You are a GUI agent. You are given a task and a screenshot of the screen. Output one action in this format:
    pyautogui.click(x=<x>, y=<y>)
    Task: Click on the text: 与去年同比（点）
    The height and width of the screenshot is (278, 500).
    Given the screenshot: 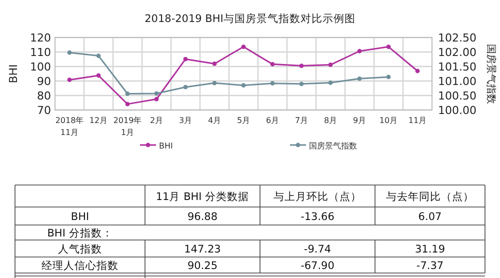 What is the action you would take?
    pyautogui.click(x=430, y=196)
    